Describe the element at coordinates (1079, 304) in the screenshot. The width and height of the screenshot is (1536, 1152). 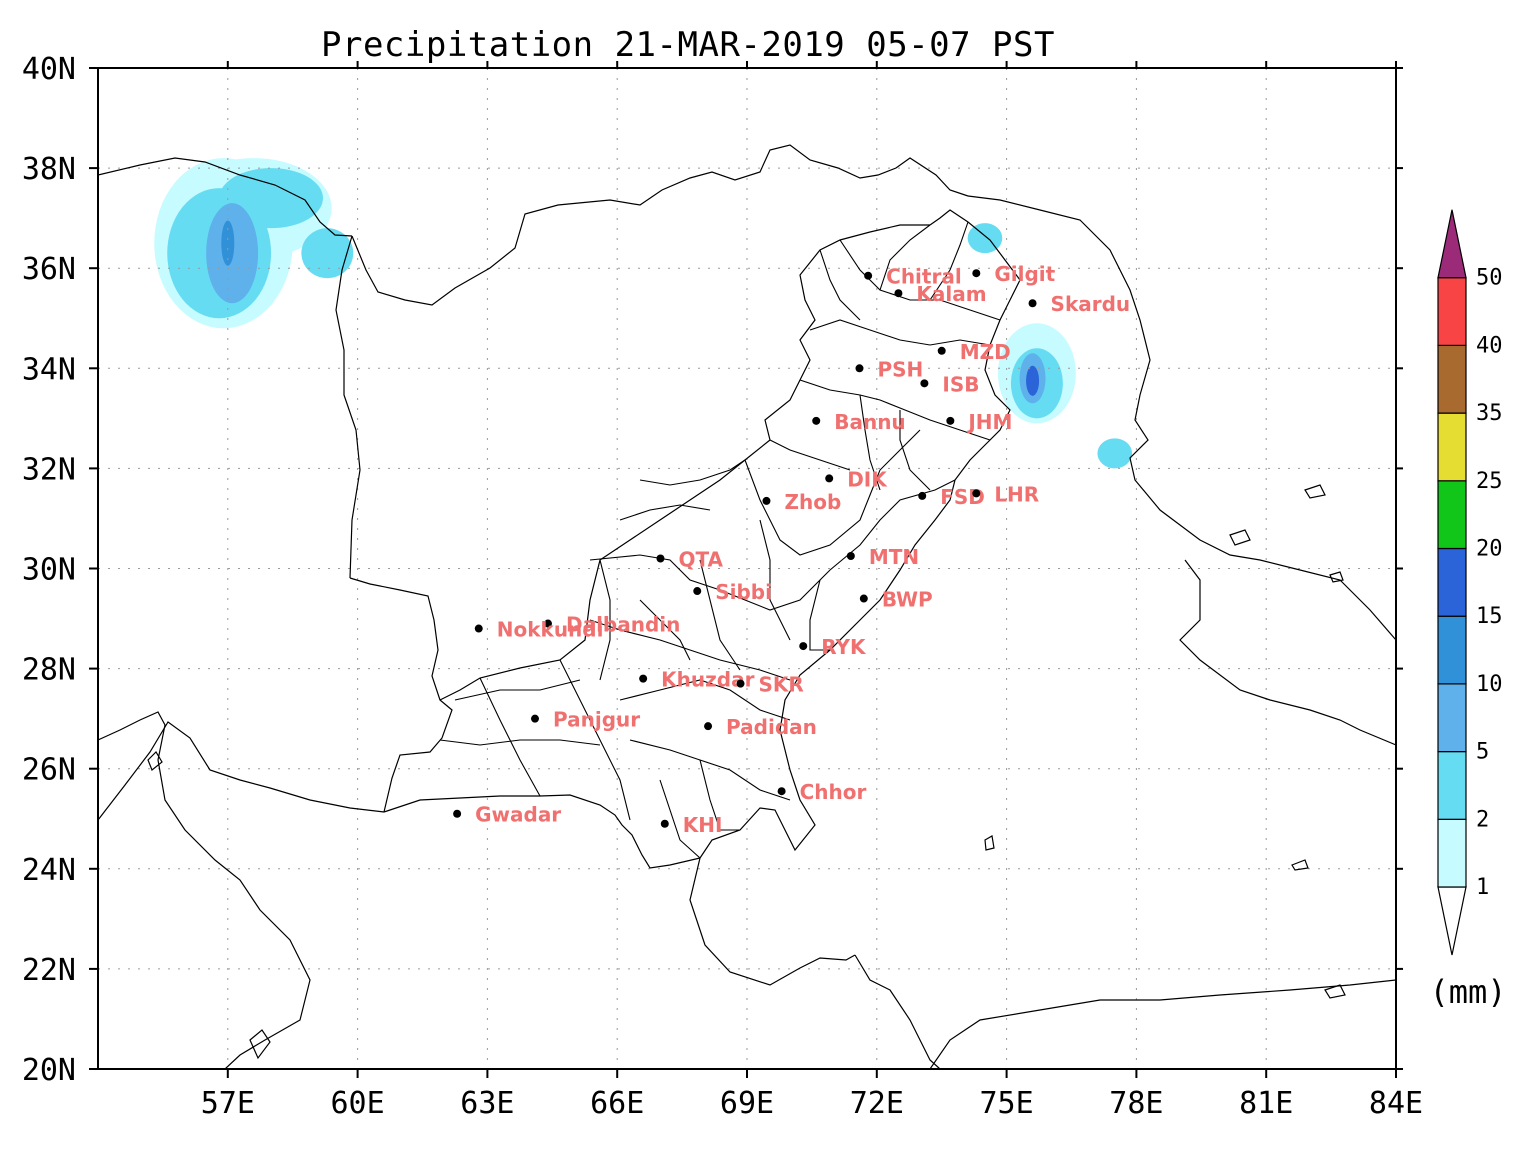
I see `station-skardu: Skardu` at that location.